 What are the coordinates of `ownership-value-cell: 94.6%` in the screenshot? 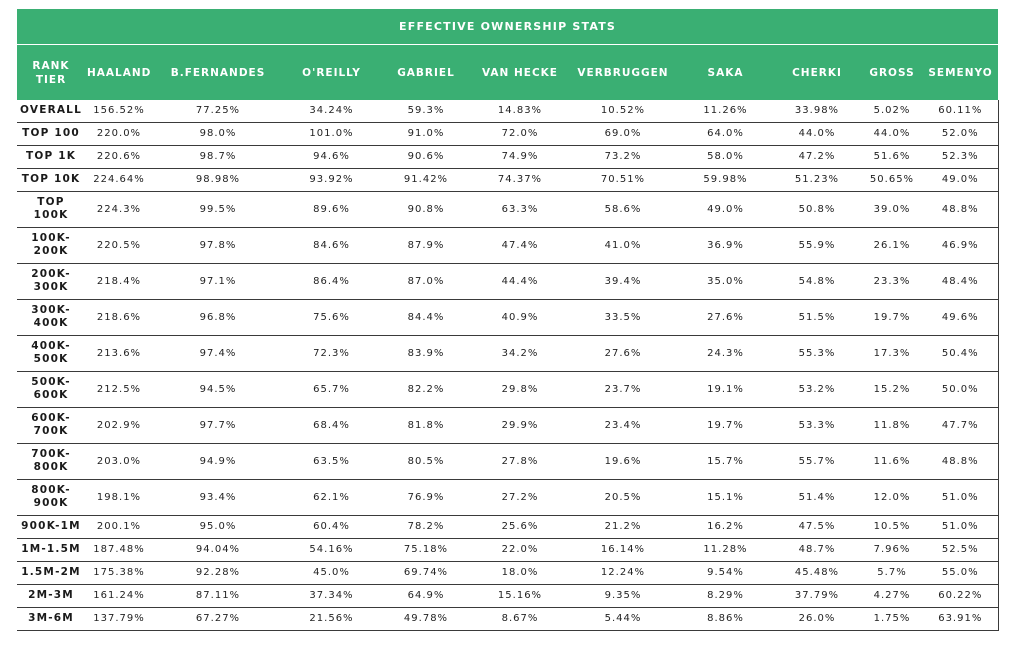 It's located at (331, 157).